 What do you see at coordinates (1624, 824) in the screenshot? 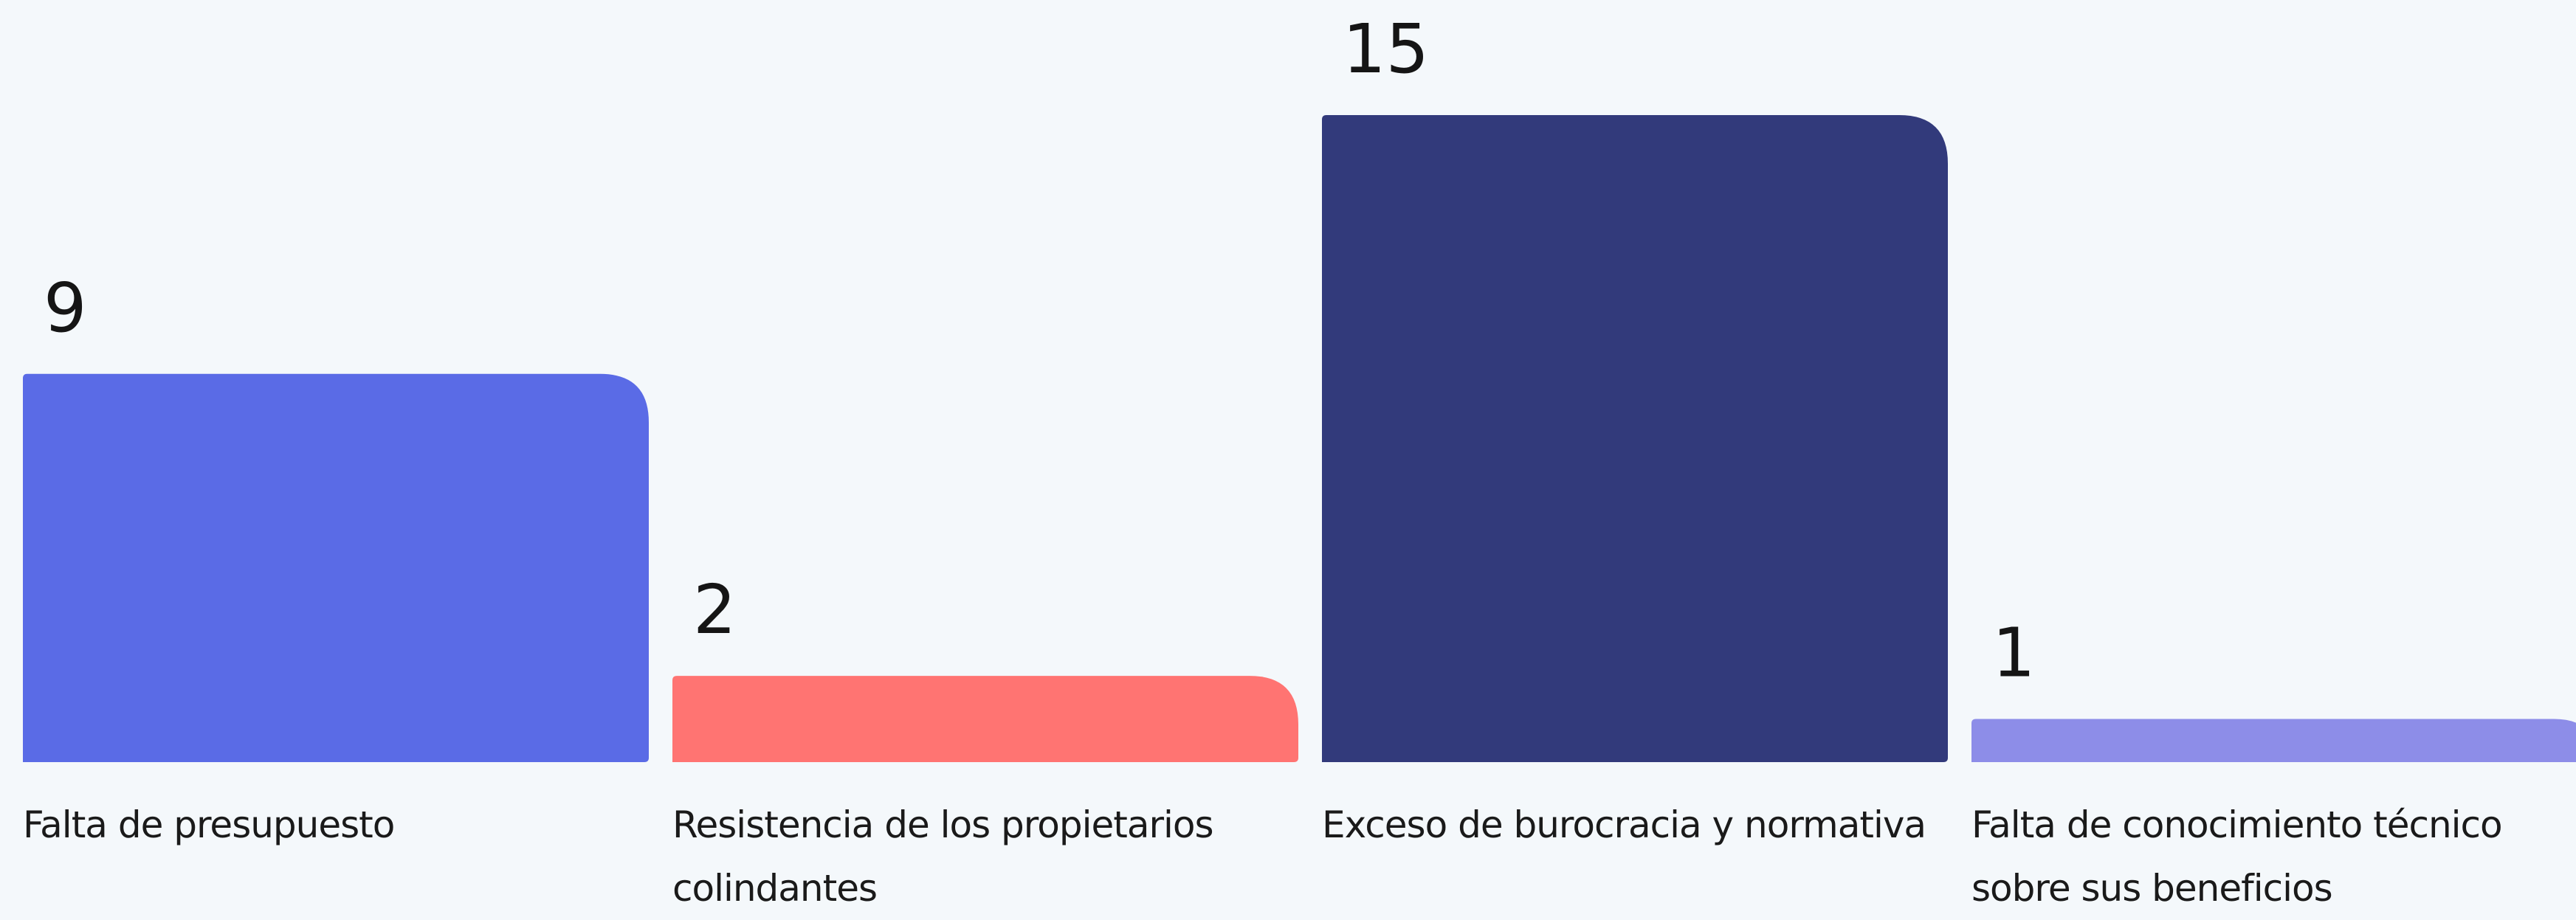
I see `category-label: Exceso de burocracia y normativa` at bounding box center [1624, 824].